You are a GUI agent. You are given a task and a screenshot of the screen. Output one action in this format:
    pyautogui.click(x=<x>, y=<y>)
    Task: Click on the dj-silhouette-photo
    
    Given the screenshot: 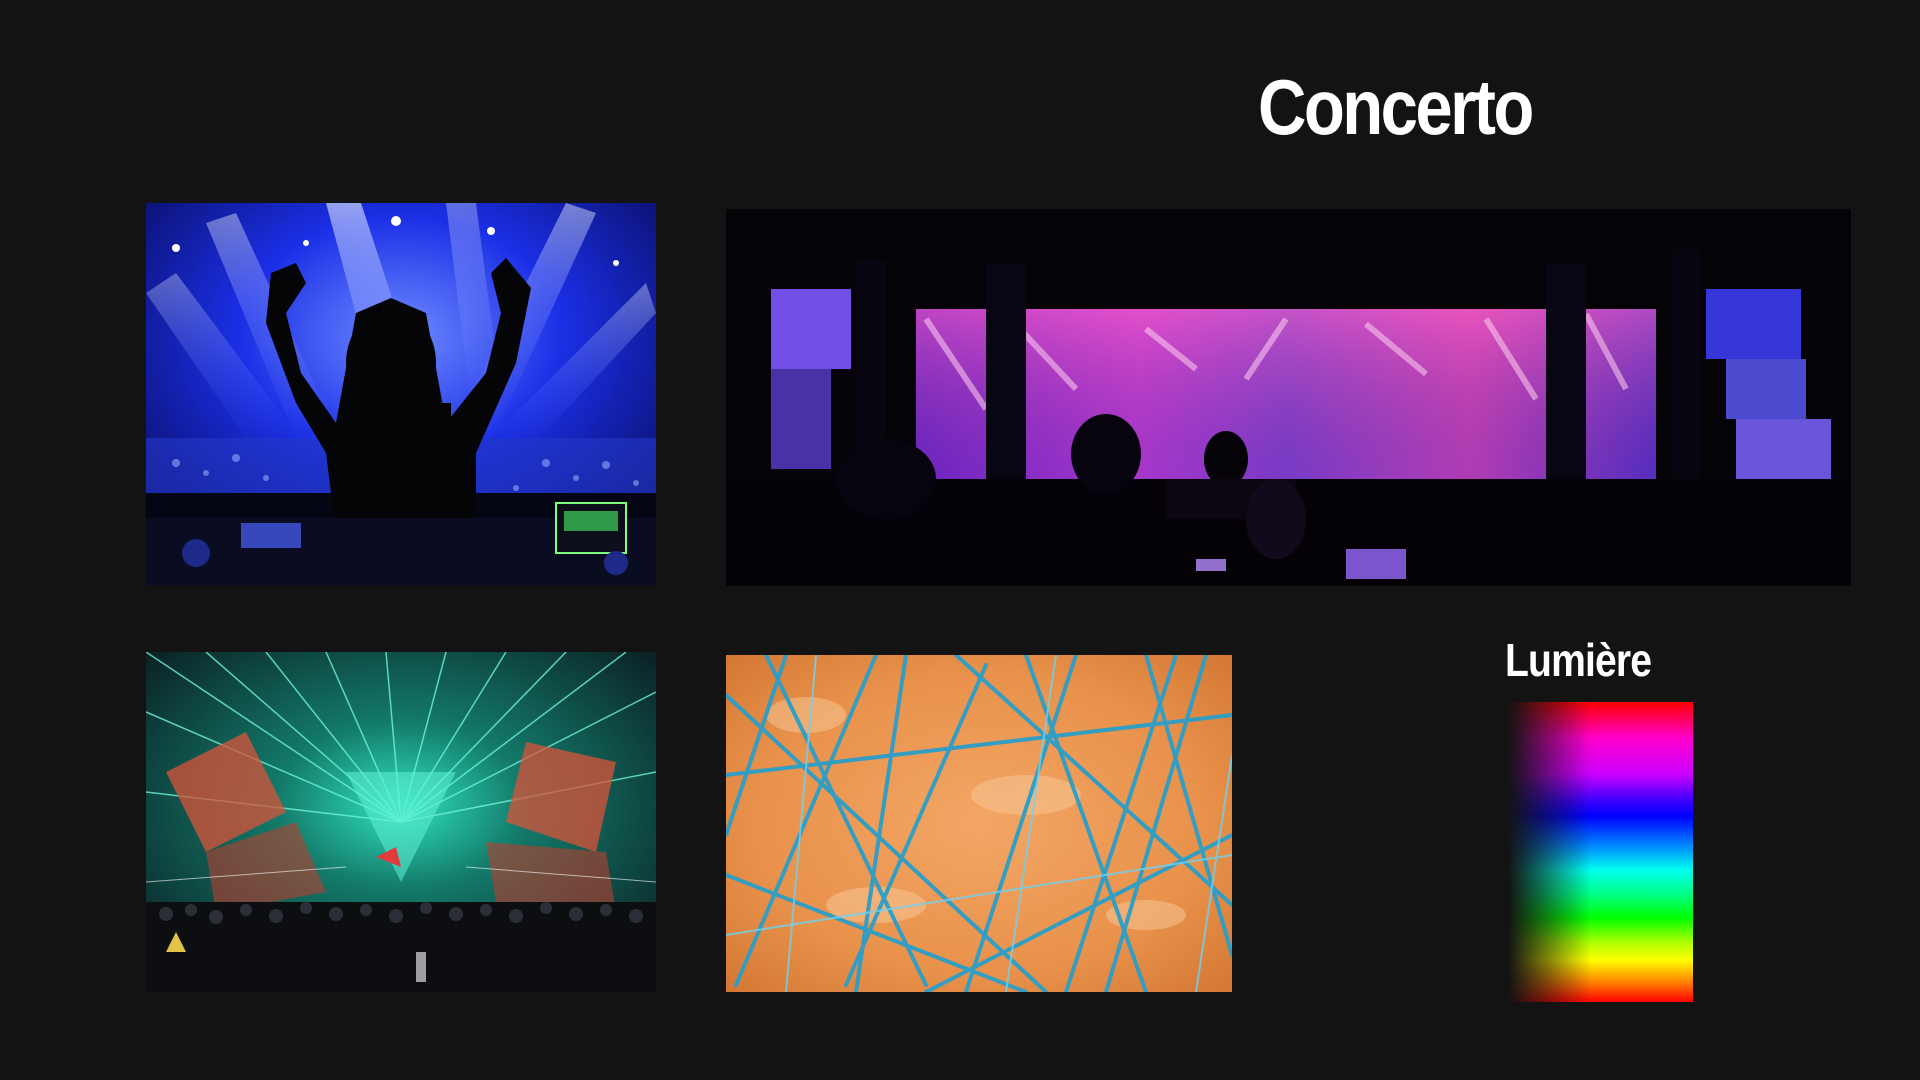 What is the action you would take?
    pyautogui.click(x=401, y=394)
    